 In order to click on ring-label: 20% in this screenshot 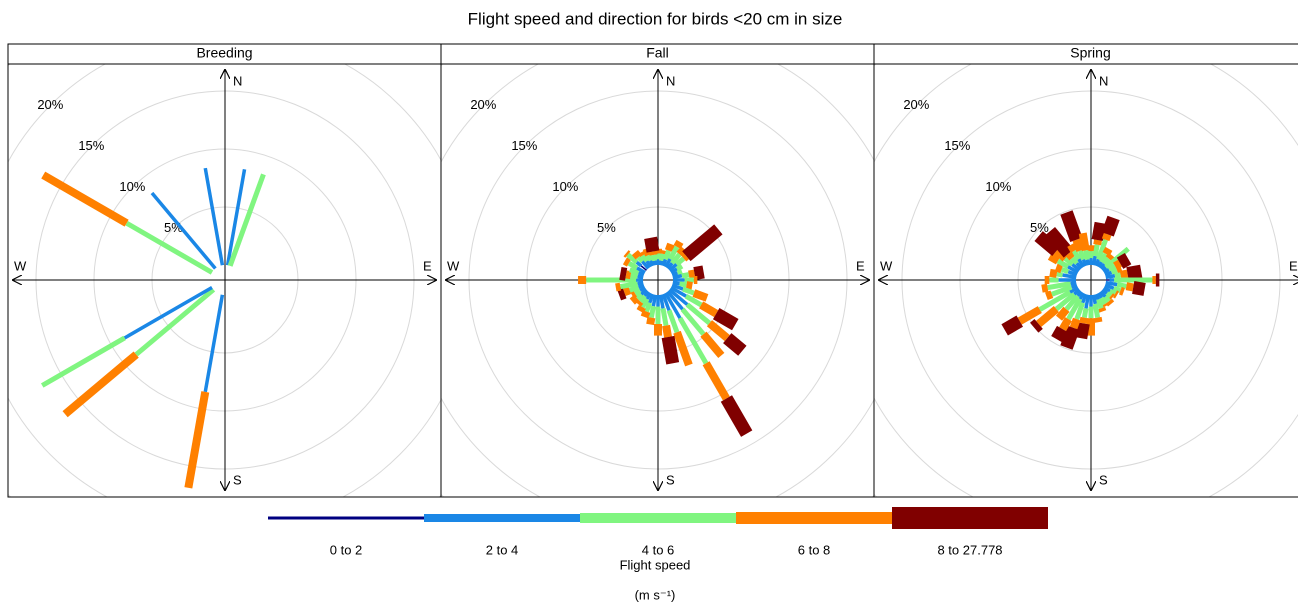, I will do `click(483, 104)`.